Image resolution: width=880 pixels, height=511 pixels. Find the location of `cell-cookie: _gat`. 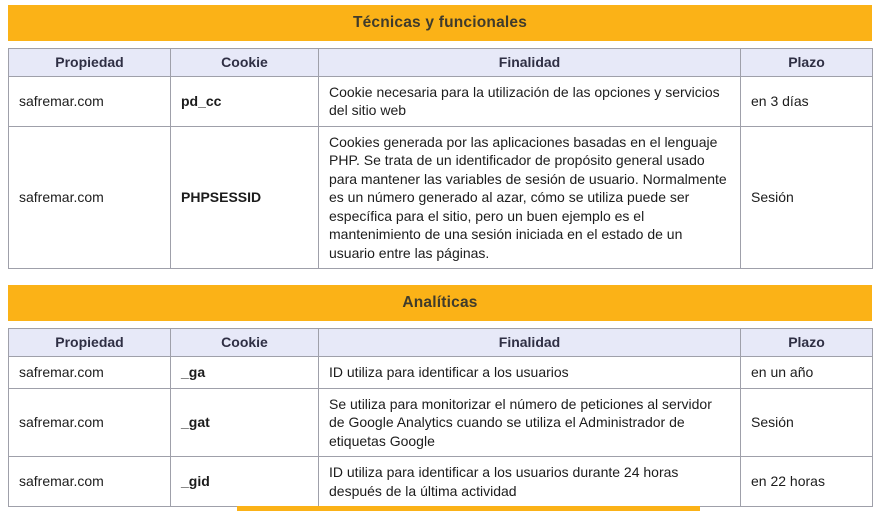

cell-cookie: _gat is located at coordinates (244, 422).